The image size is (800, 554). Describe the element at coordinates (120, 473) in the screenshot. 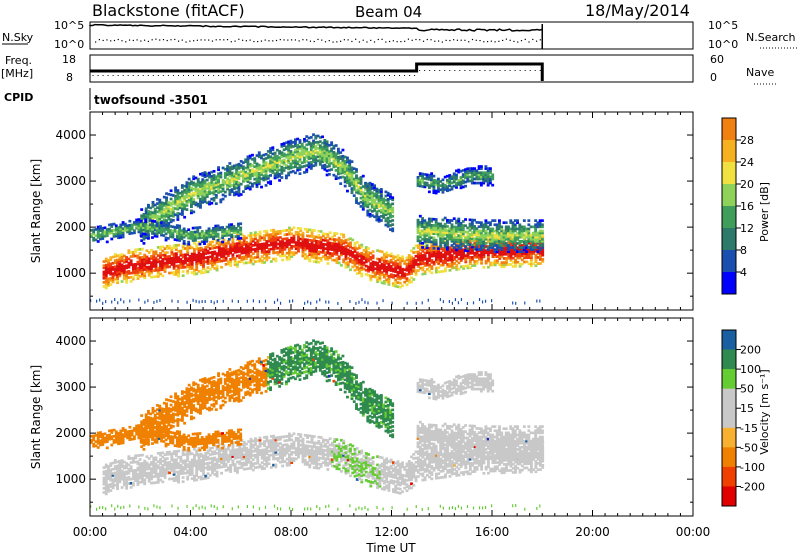

I see `velocity-cell` at that location.